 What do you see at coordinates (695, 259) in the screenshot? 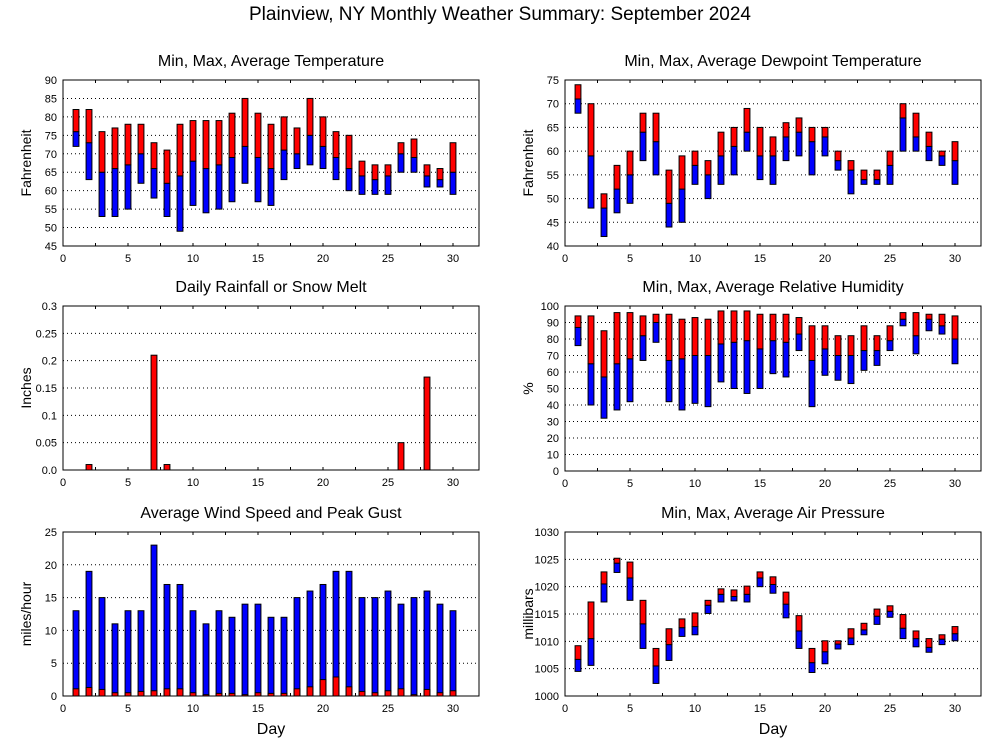
I see `x-tick-label: 10` at bounding box center [695, 259].